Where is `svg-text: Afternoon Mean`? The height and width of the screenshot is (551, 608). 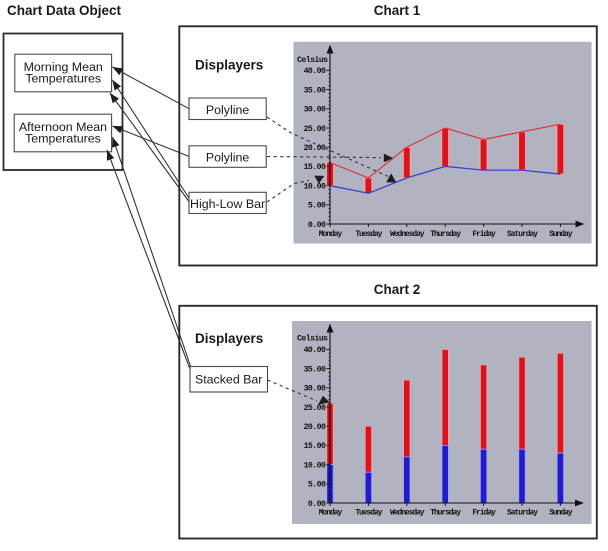 svg-text: Afternoon Mean is located at coordinates (63, 127).